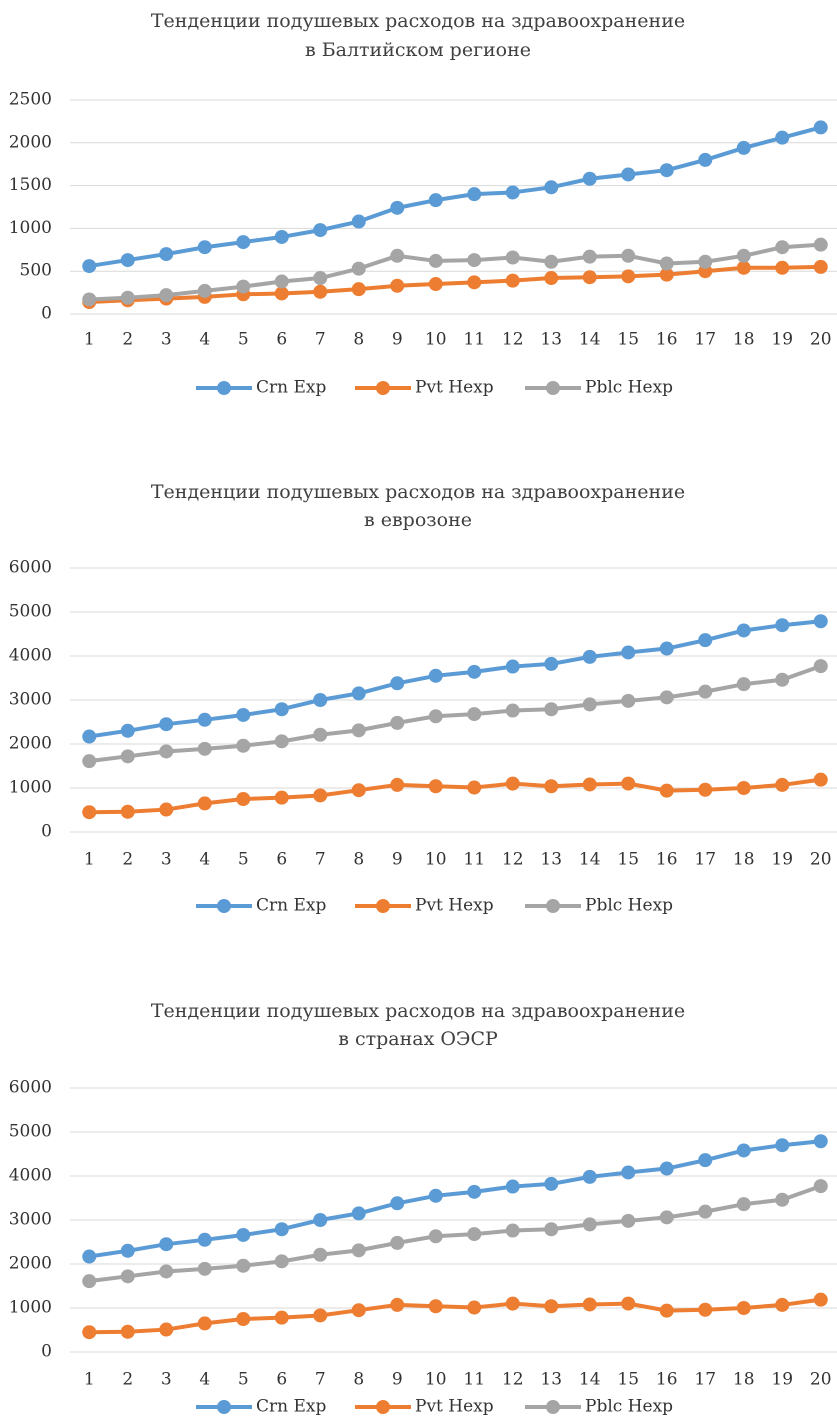 This screenshot has width=837, height=1419. What do you see at coordinates (418, 50) in the screenshot?
I see `chart-title: в Балтийском регионе` at bounding box center [418, 50].